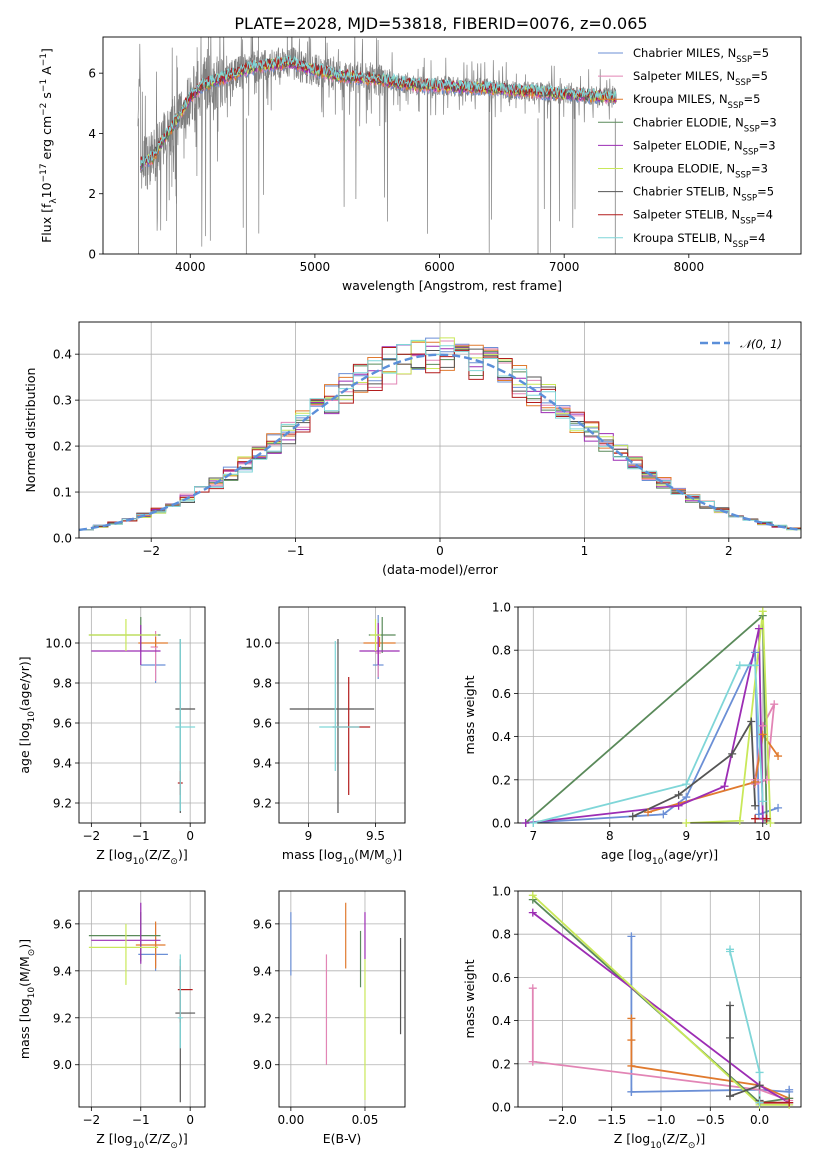 The height and width of the screenshot is (1170, 819). What do you see at coordinates (312, 854) in the screenshot?
I see `label-part: mass [log` at bounding box center [312, 854].